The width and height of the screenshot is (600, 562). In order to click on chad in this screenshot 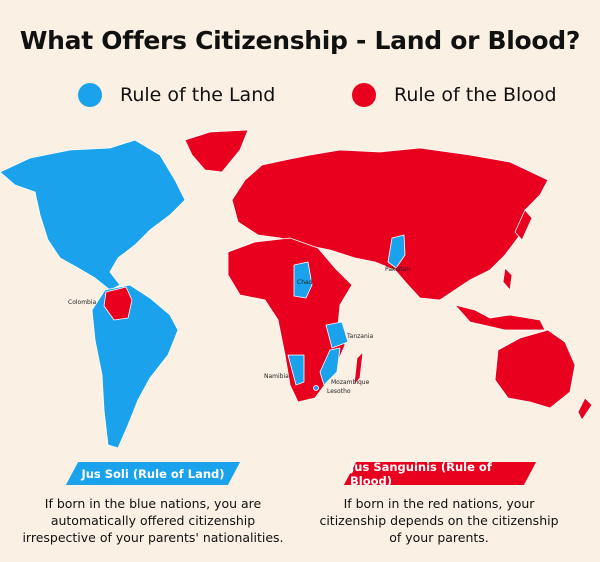, I will do `click(303, 280)`.